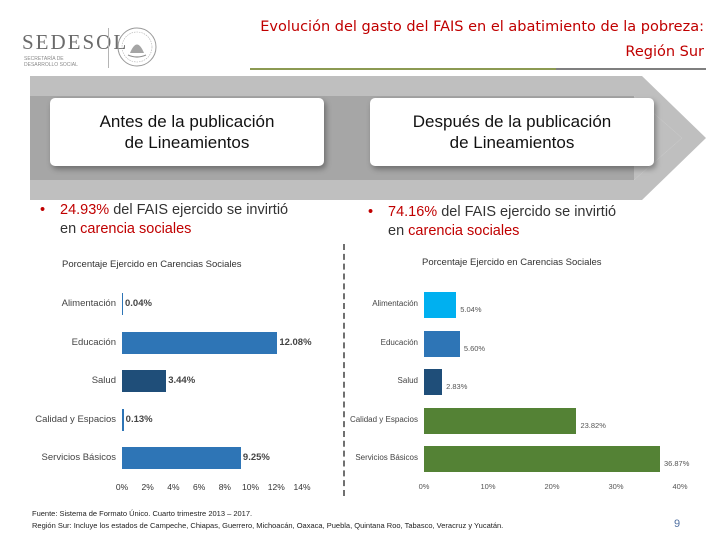  What do you see at coordinates (199, 210) in the screenshot?
I see `before-bullet-text: del FAIS ejercido se invirtió` at bounding box center [199, 210].